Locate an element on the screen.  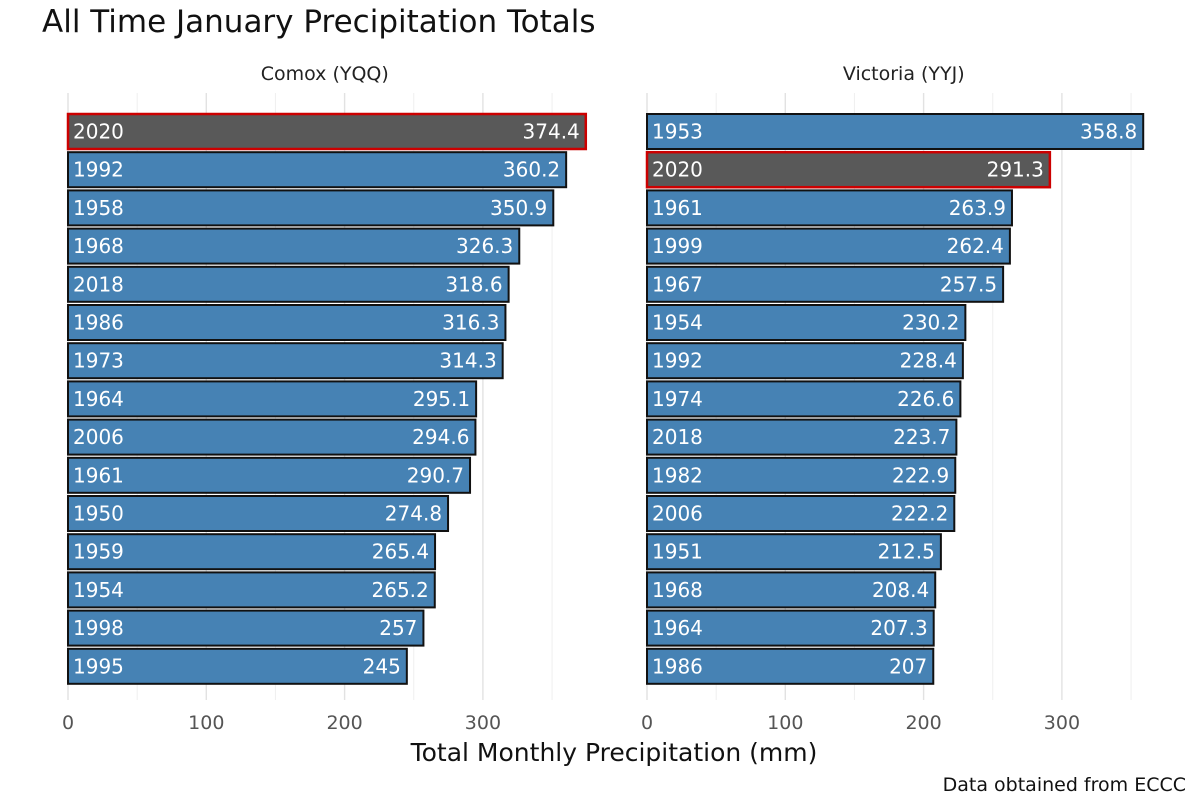
x-axis-label: Total Monthly Precipitation (mm) is located at coordinates (614, 752).